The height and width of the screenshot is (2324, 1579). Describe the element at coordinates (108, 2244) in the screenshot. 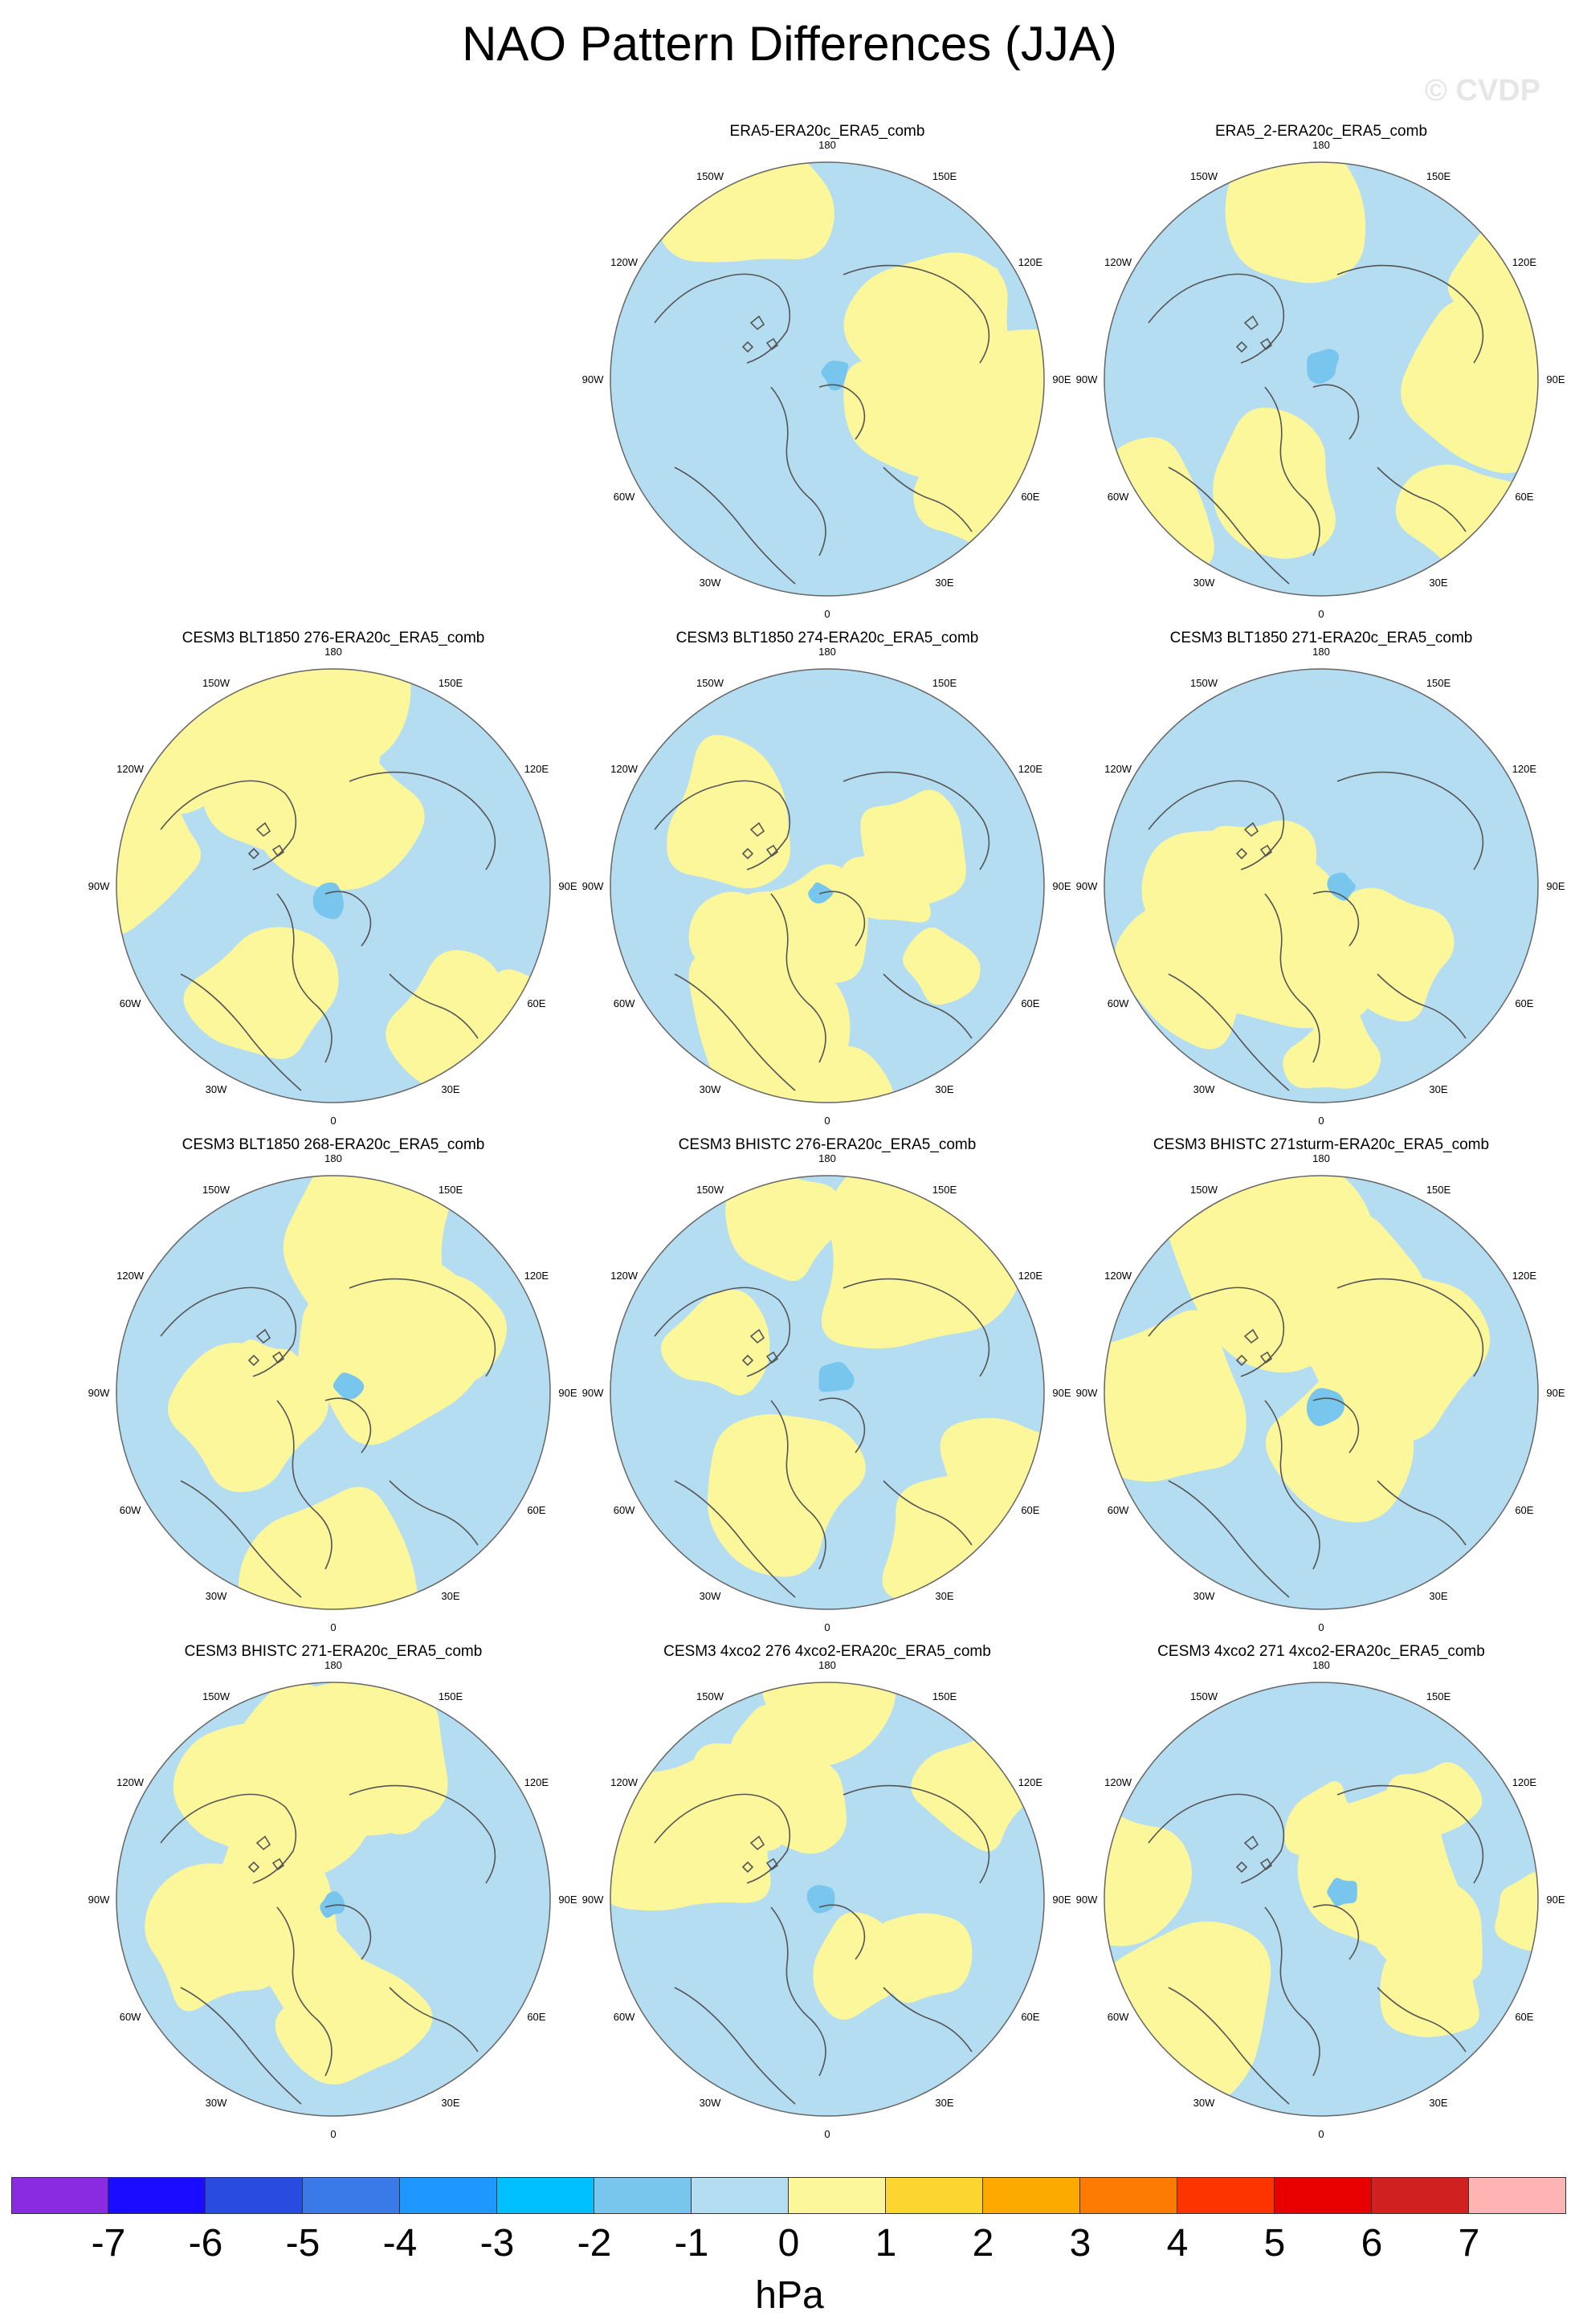

I see `colorbar-tick-label: -7` at that location.